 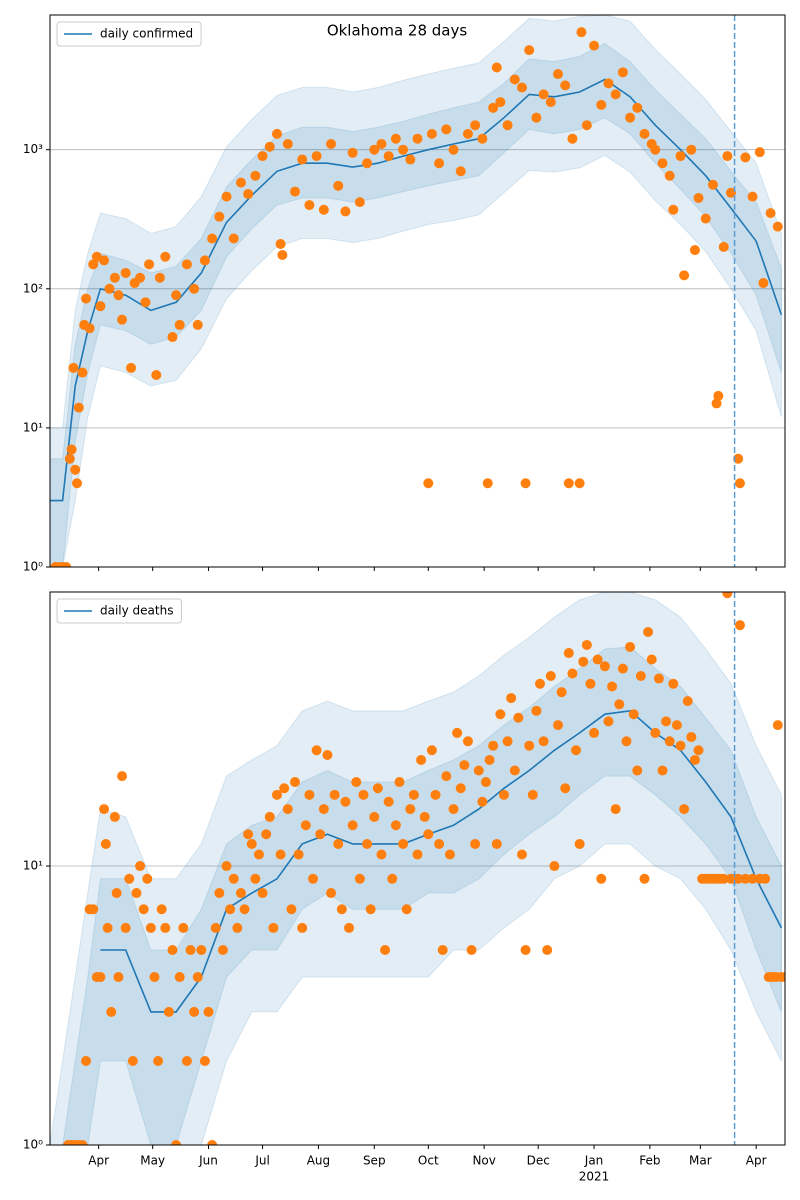 I want to click on y-tick-label: 10², so click(x=33, y=288).